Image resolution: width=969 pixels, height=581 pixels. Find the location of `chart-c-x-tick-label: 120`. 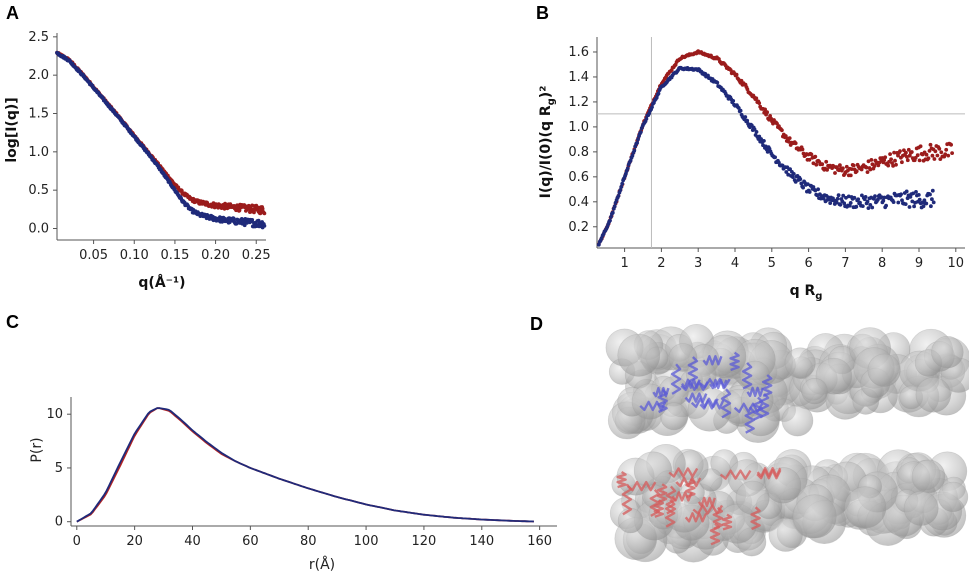

chart-c-x-tick-label: 120 is located at coordinates (424, 541).